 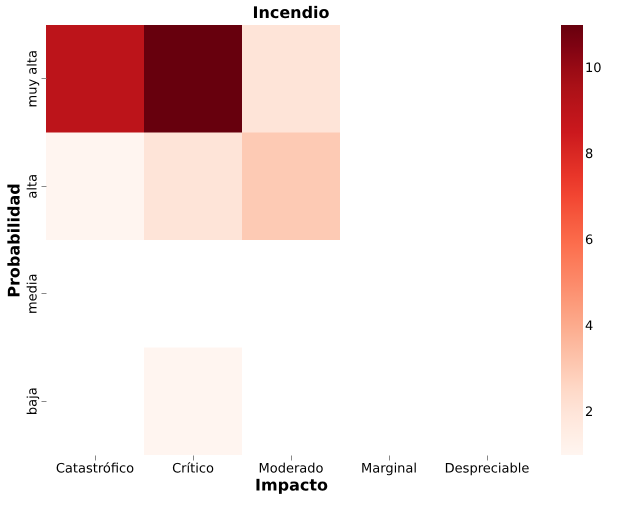 What do you see at coordinates (589, 412) in the screenshot?
I see `color-bar-label: 2` at bounding box center [589, 412].